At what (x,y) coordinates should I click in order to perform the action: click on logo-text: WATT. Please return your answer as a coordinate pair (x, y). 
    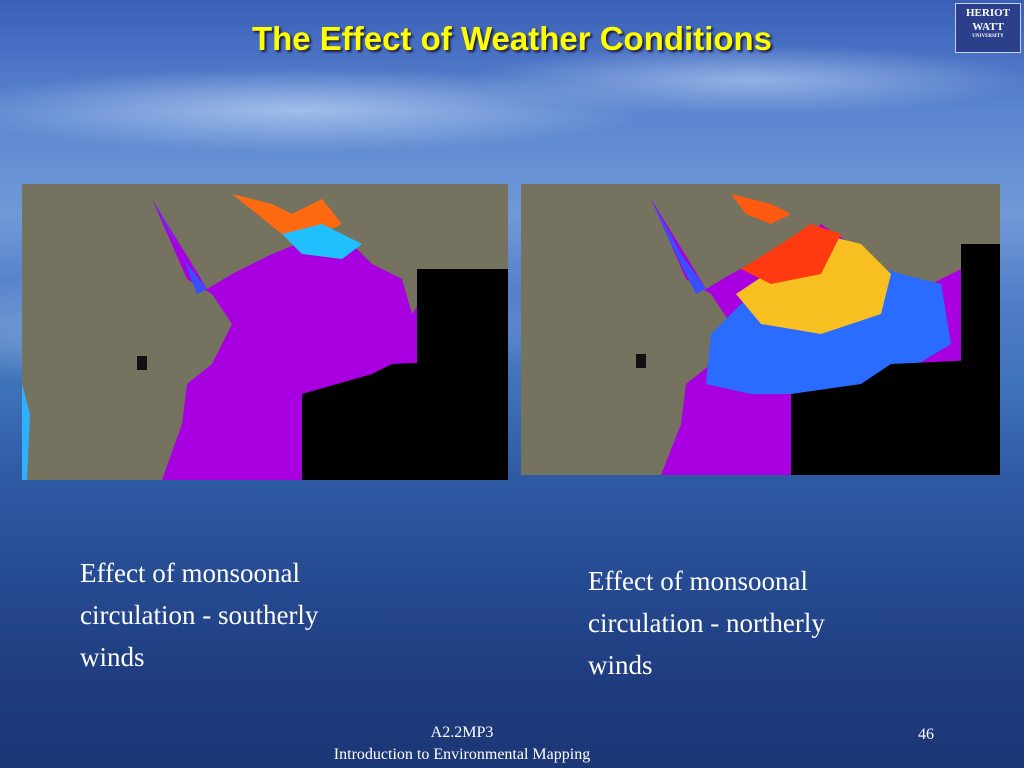
    Looking at the image, I should click on (988, 27).